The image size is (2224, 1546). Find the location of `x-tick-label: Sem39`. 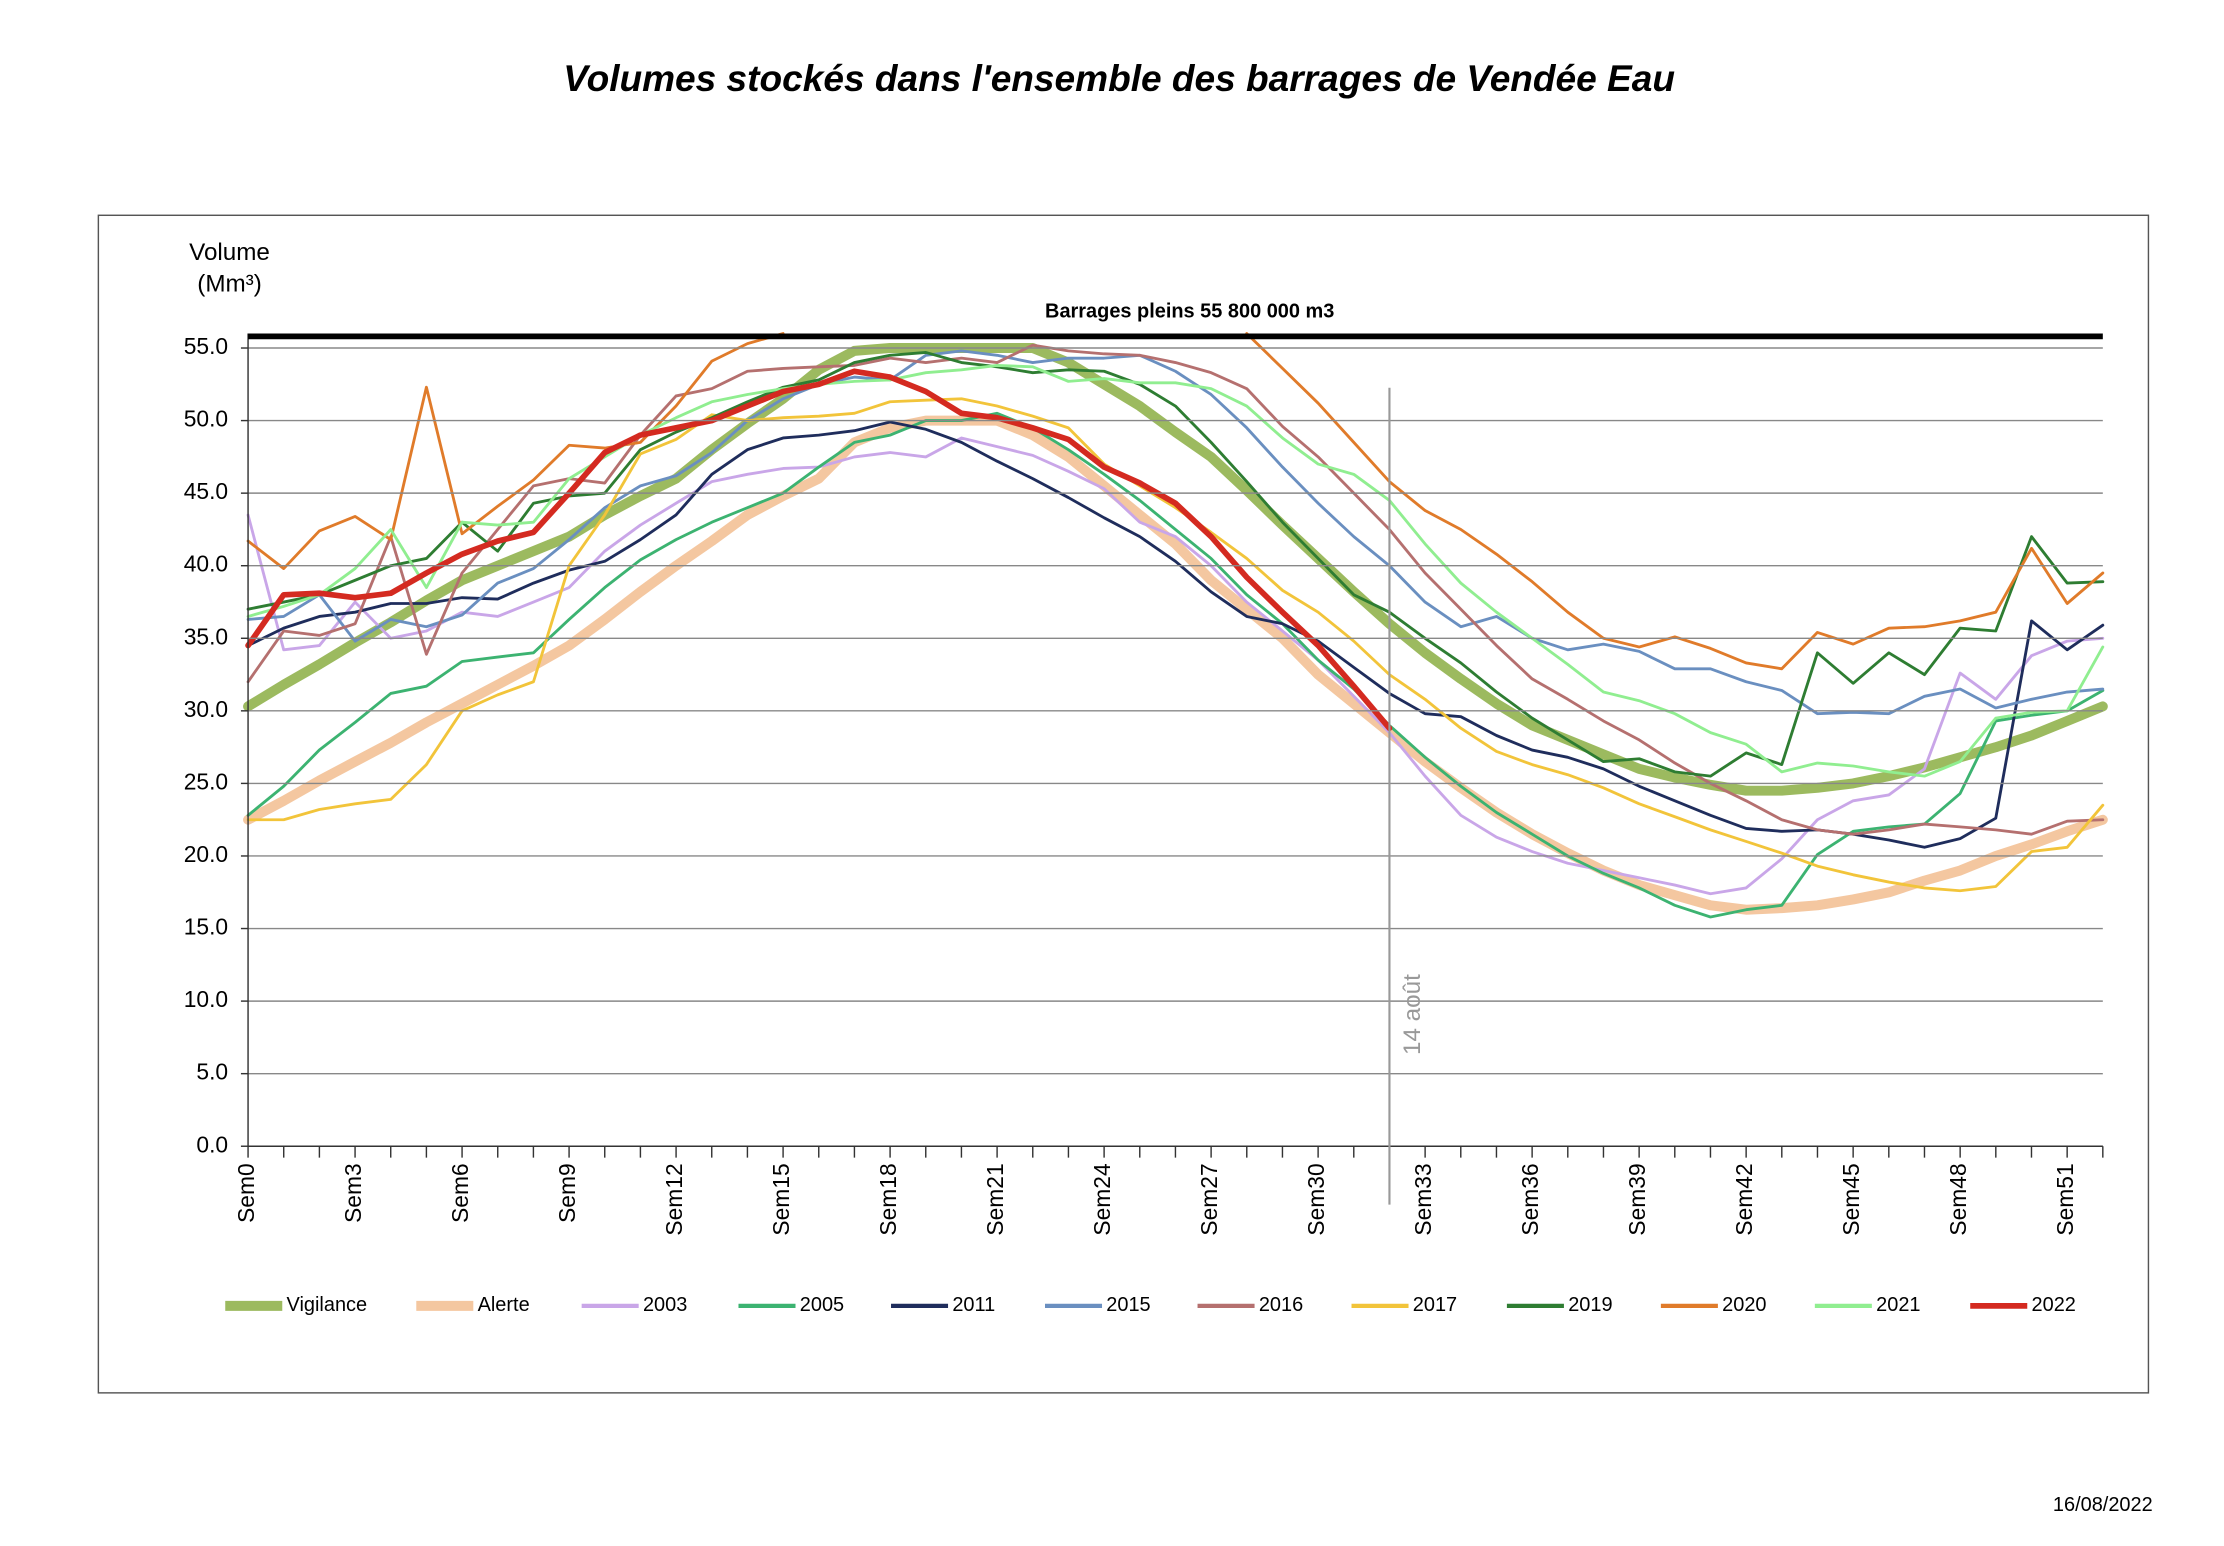

x-tick-label: Sem39 is located at coordinates (1637, 1199).